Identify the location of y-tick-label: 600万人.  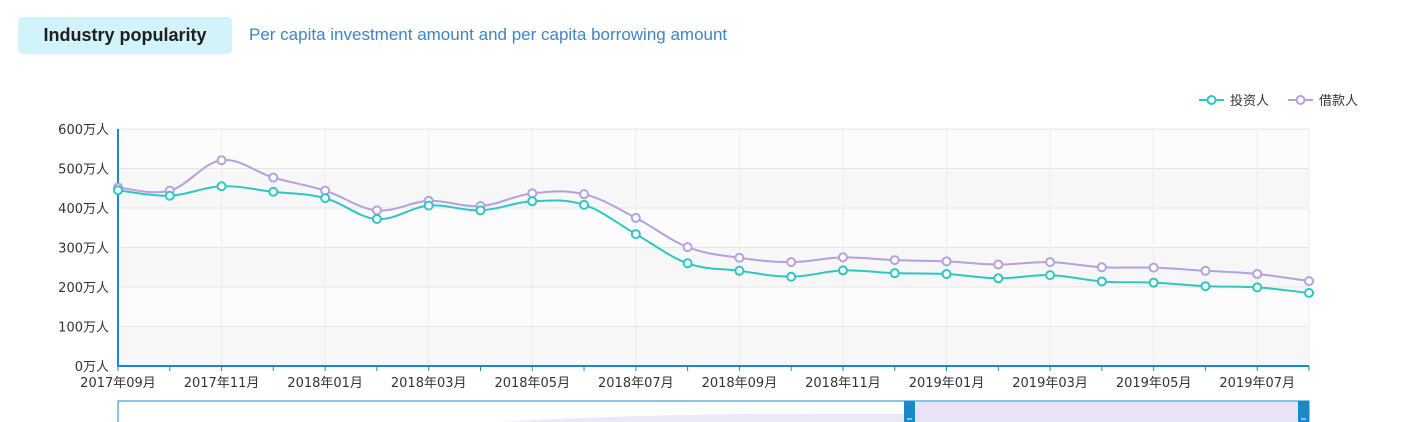
(83, 130).